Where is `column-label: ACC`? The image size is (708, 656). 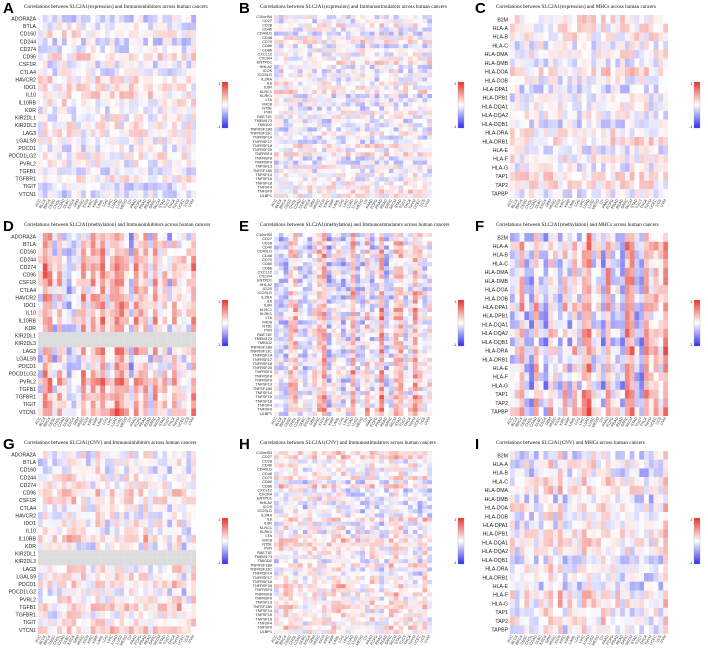 column-label: ACC is located at coordinates (510, 202).